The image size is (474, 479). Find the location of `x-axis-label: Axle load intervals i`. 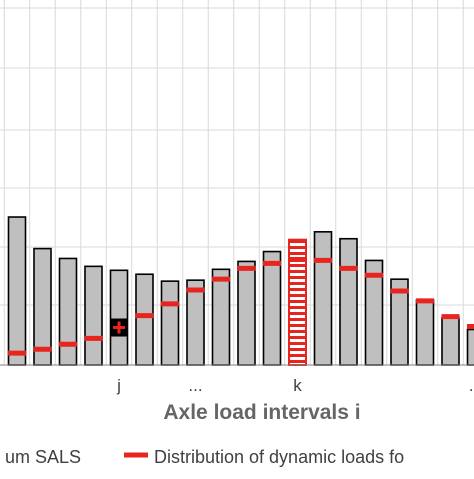

x-axis-label: Axle load intervals i is located at coordinates (261, 412).